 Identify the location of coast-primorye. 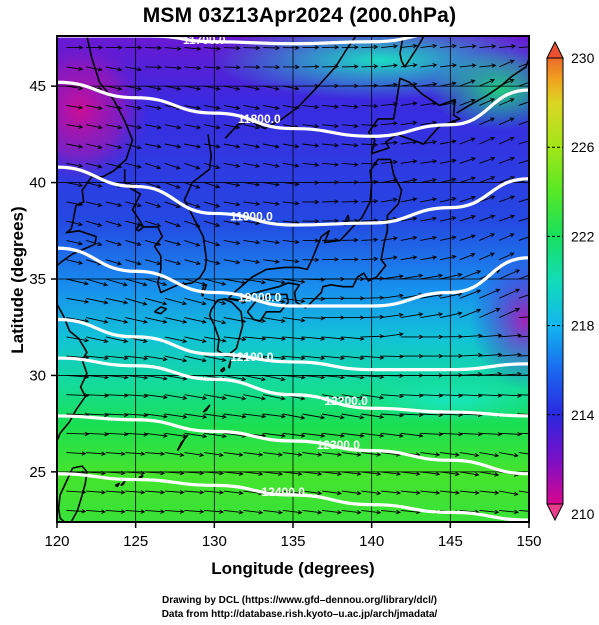
(290, 87).